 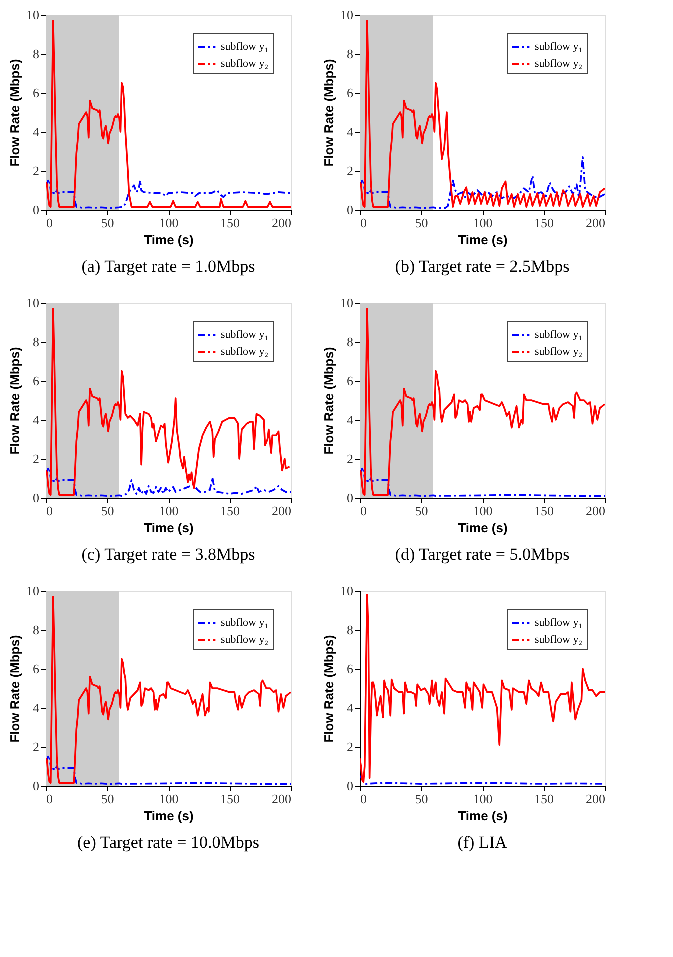 I want to click on text: (e) Target rate = 10.0Mbps, so click(x=169, y=842).